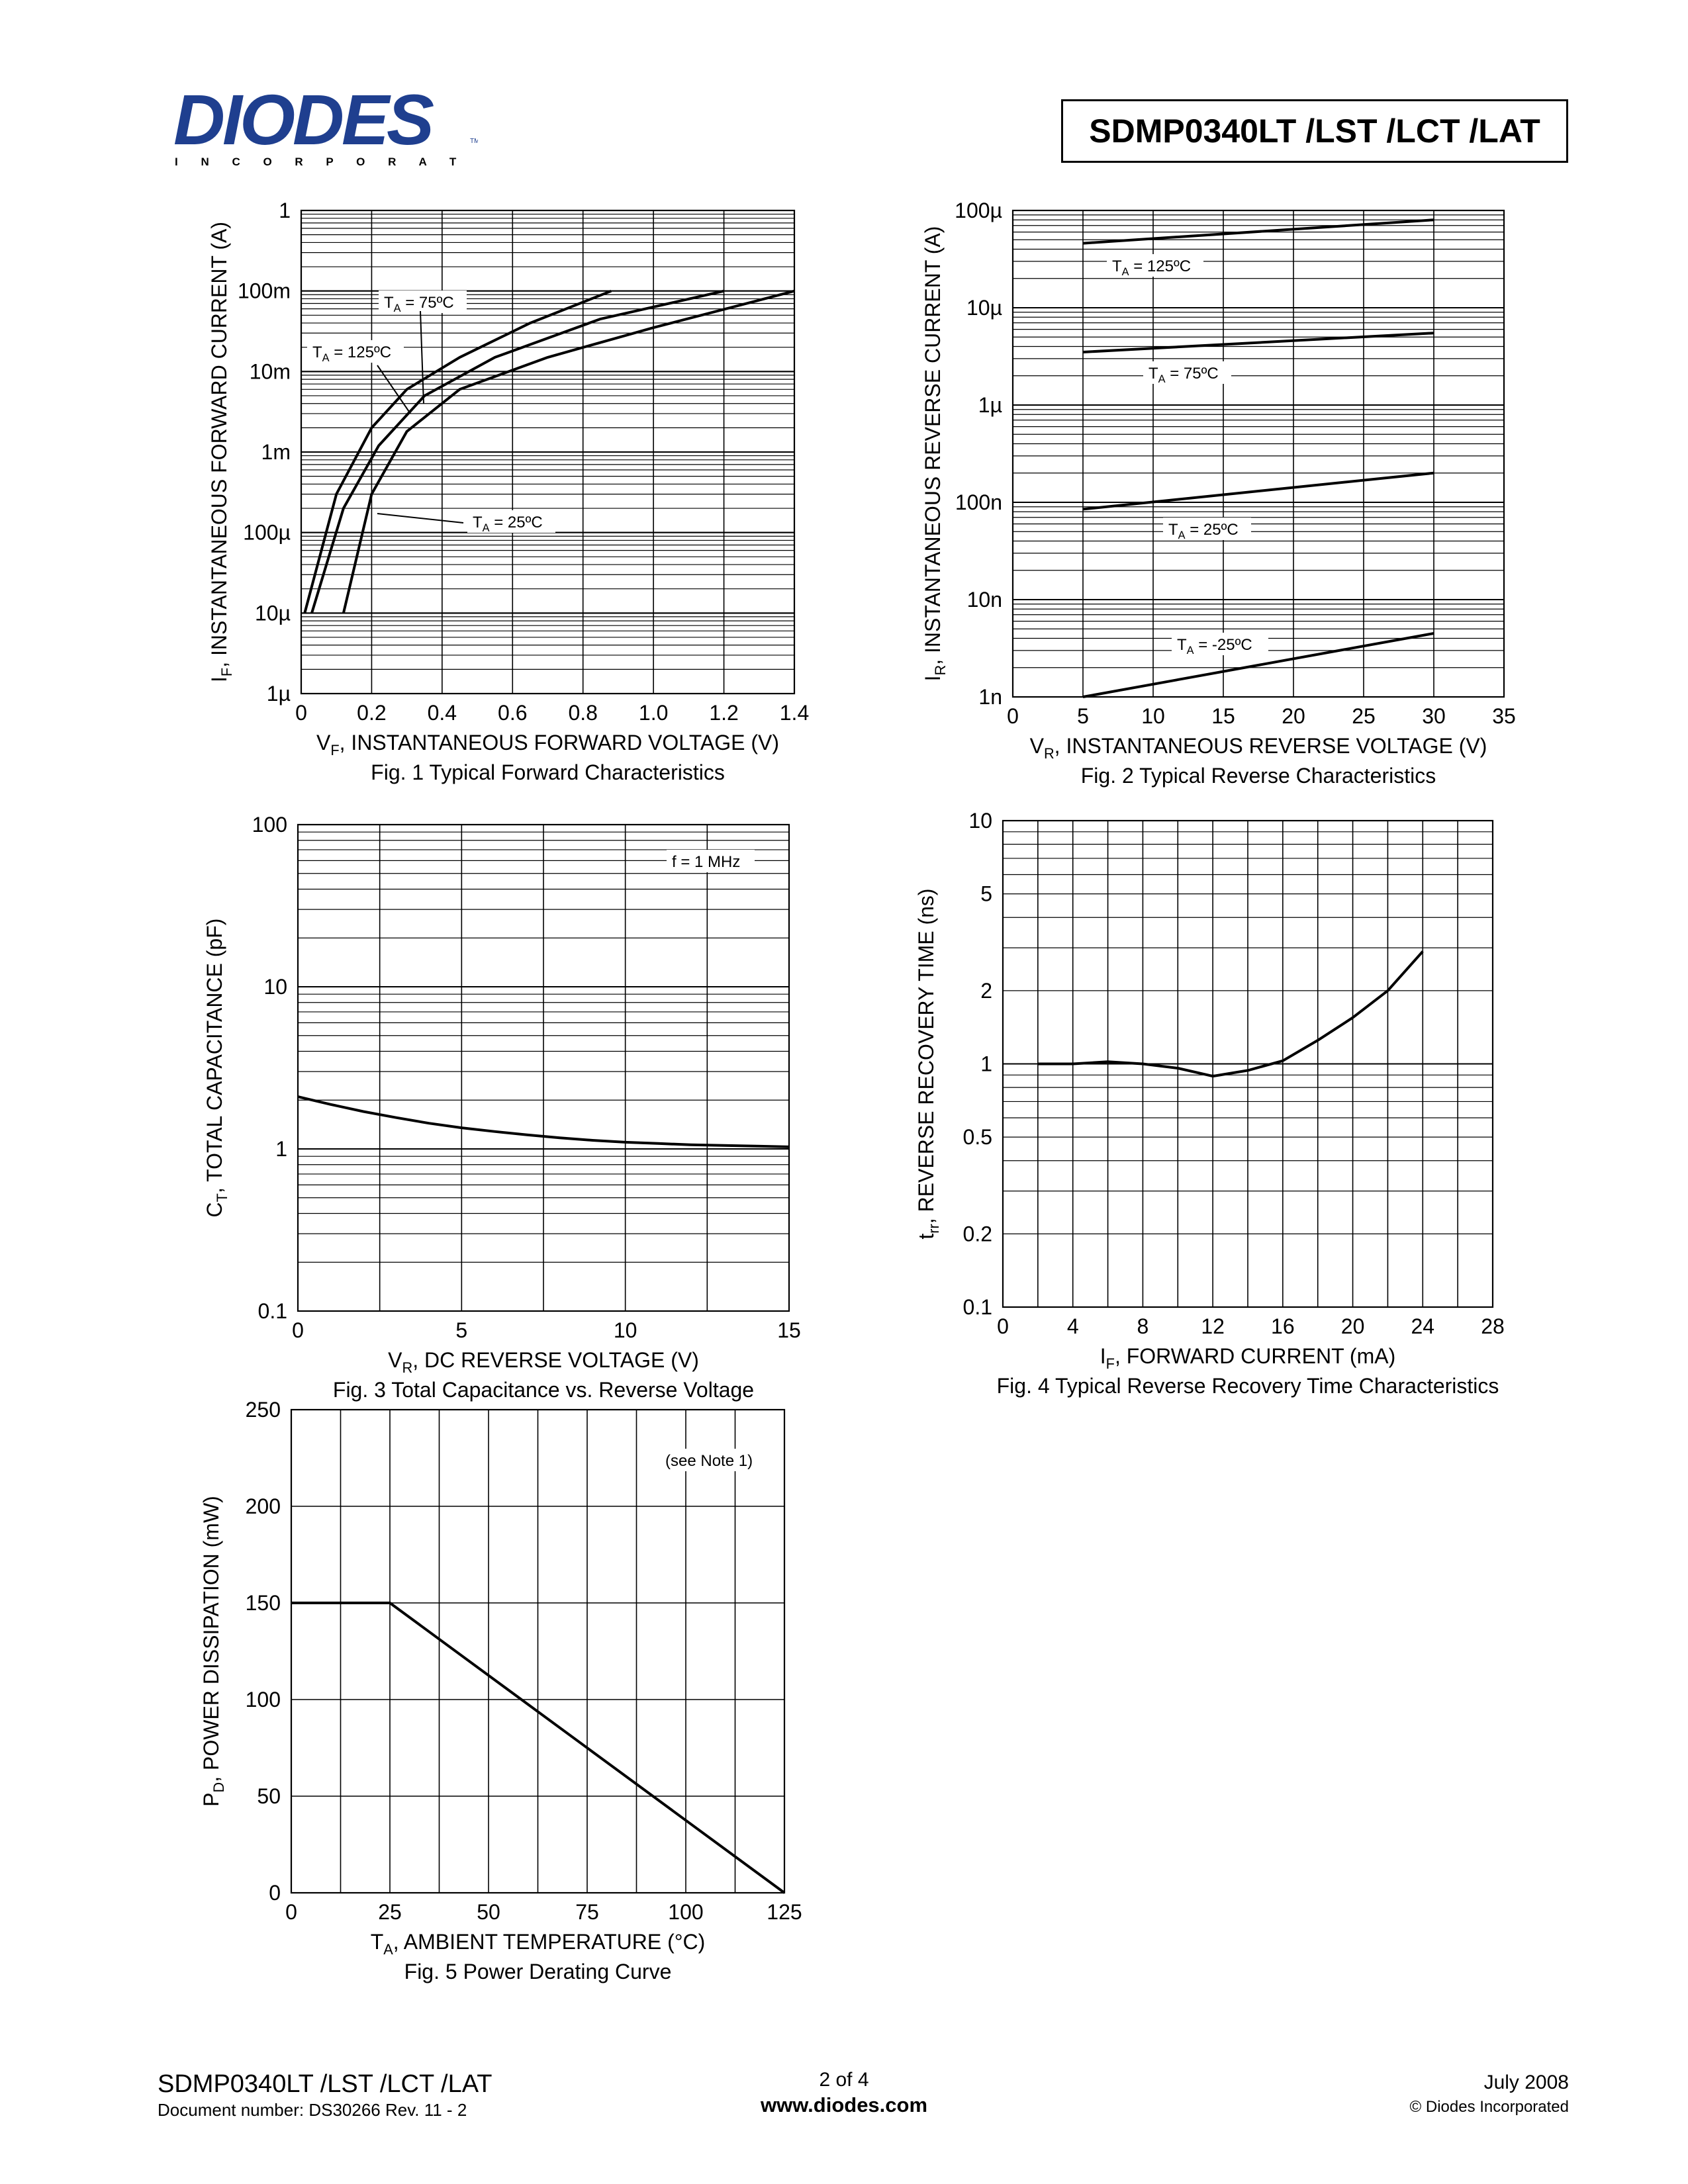 The width and height of the screenshot is (1688, 2184). I want to click on y-axis-title: IF, INSTANTANEOUS FORWARD CURRENT (A), so click(221, 452).